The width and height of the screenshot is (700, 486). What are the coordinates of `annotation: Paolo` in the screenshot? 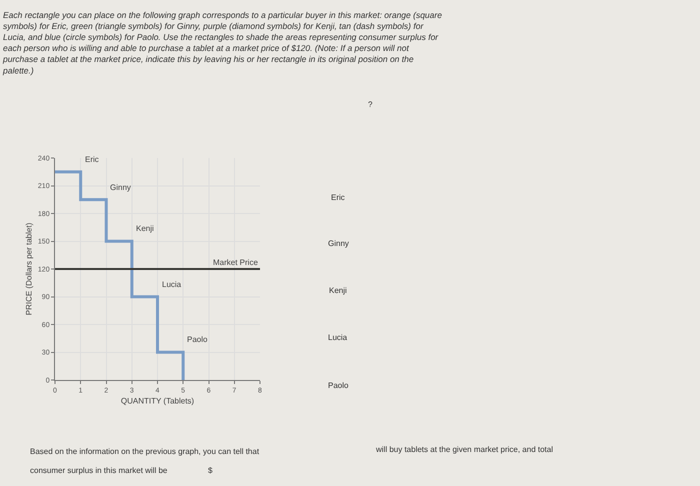 It's located at (197, 339).